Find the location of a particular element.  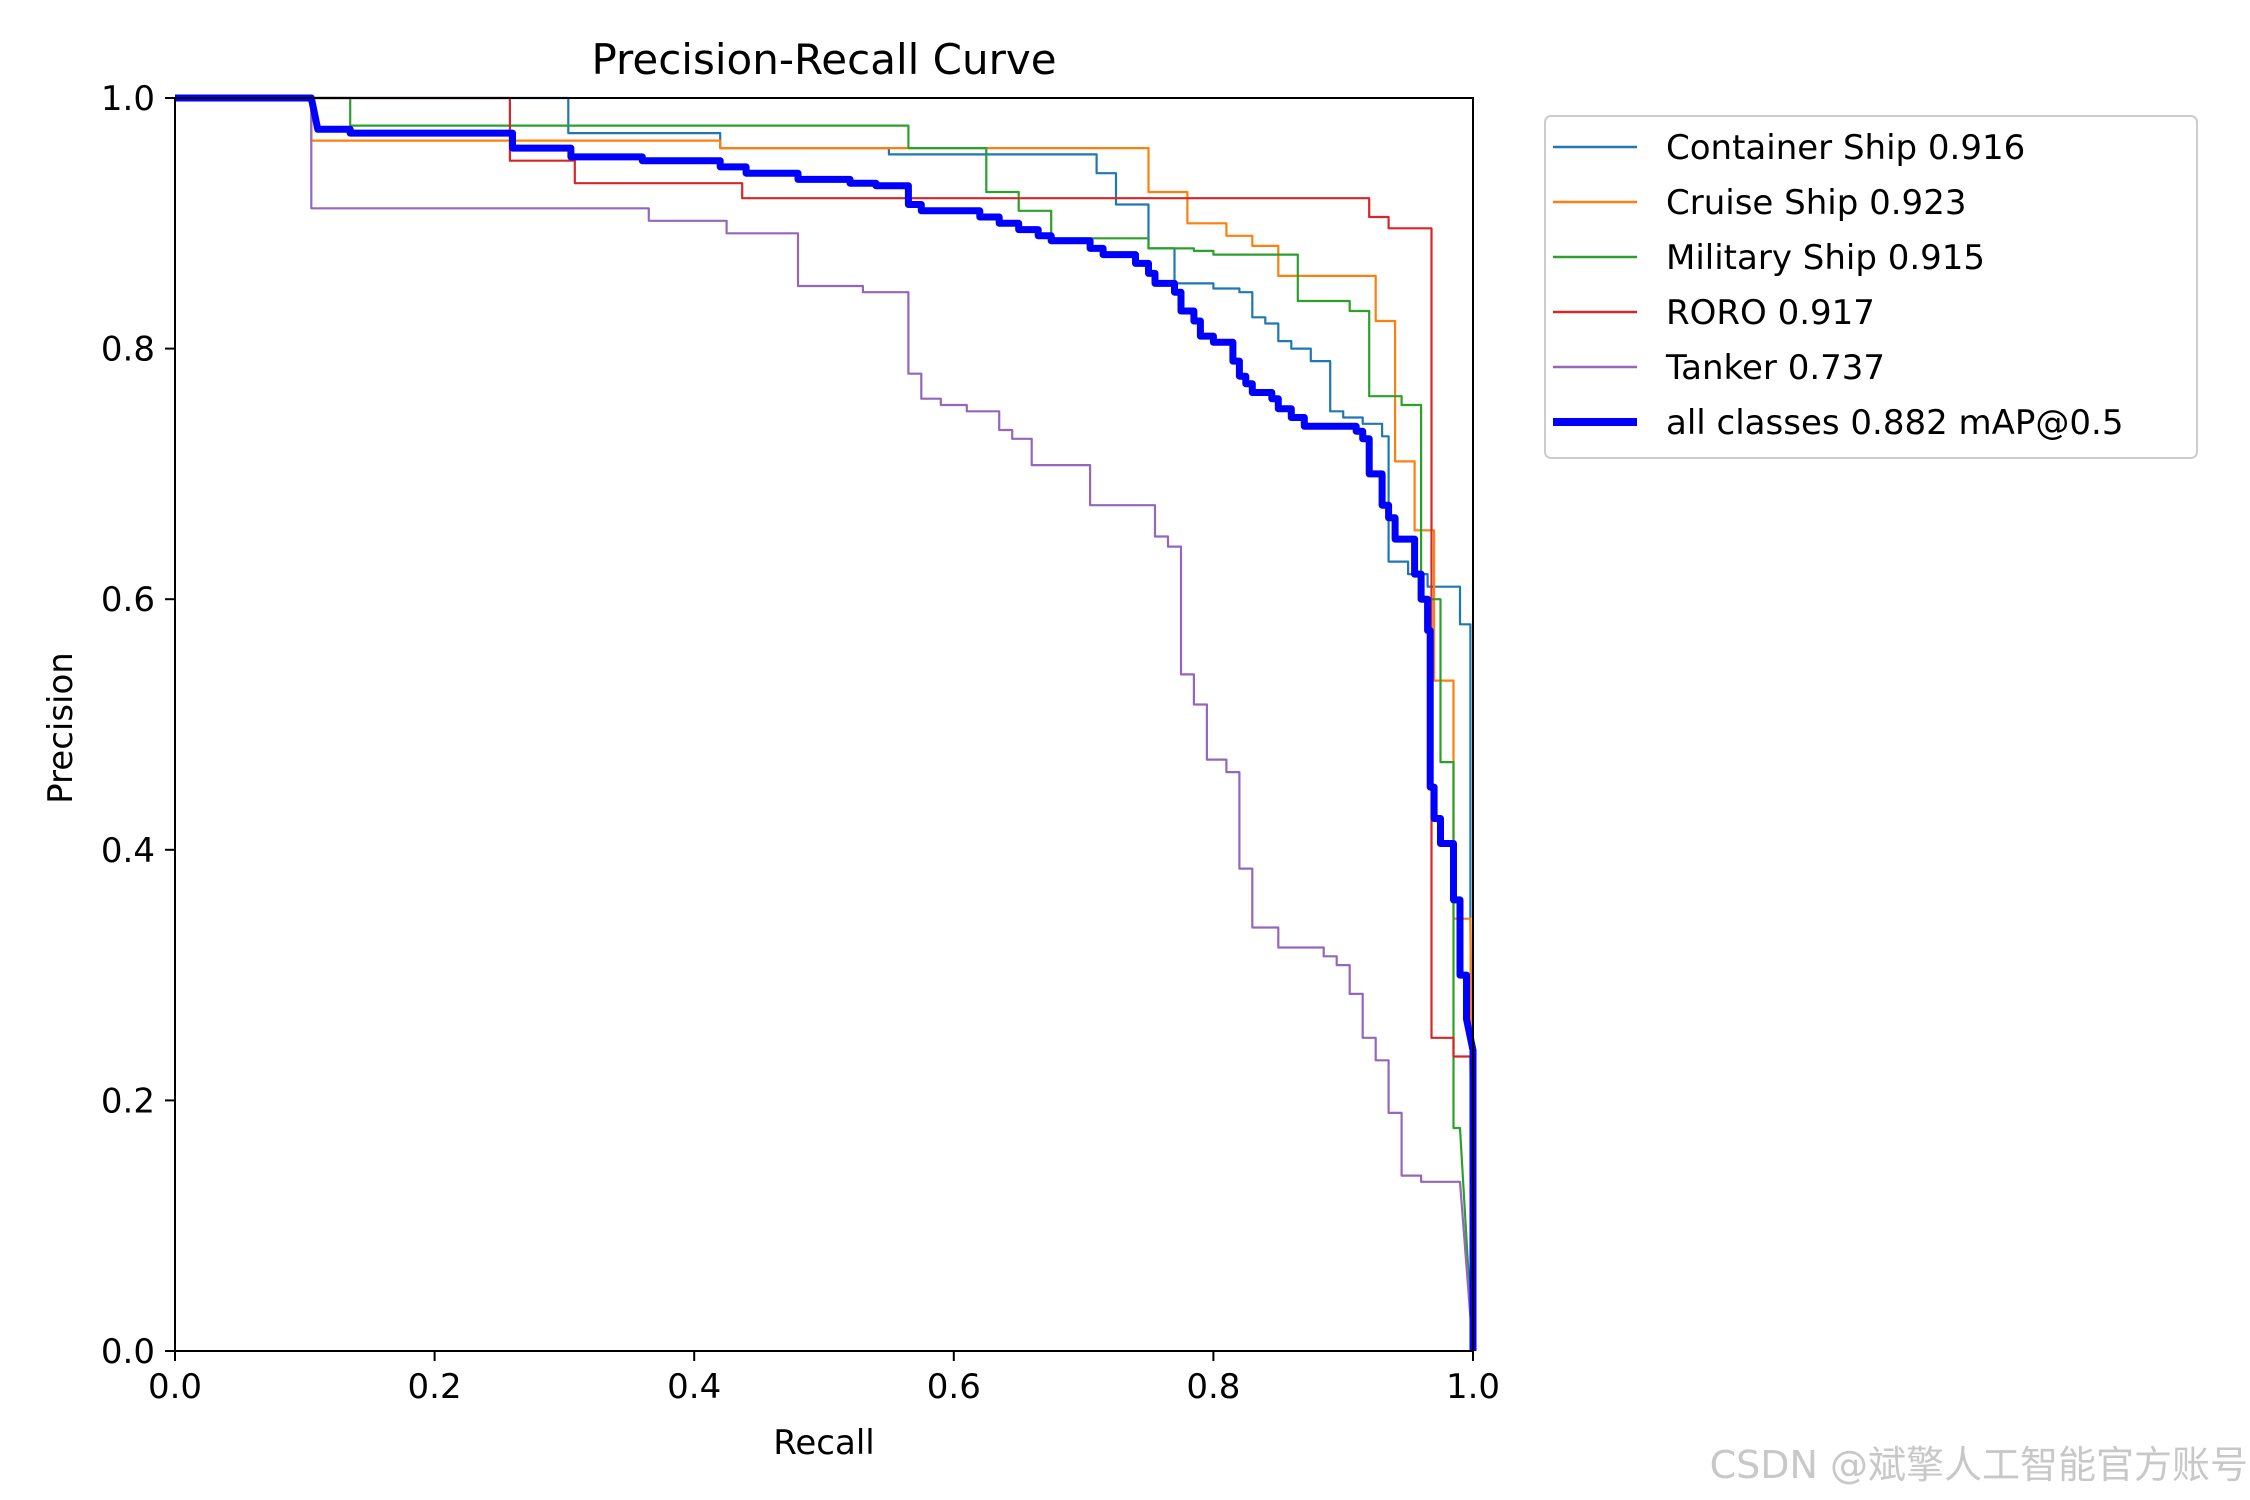

legend-label-4: Tanker 0.737 is located at coordinates (1775, 368).